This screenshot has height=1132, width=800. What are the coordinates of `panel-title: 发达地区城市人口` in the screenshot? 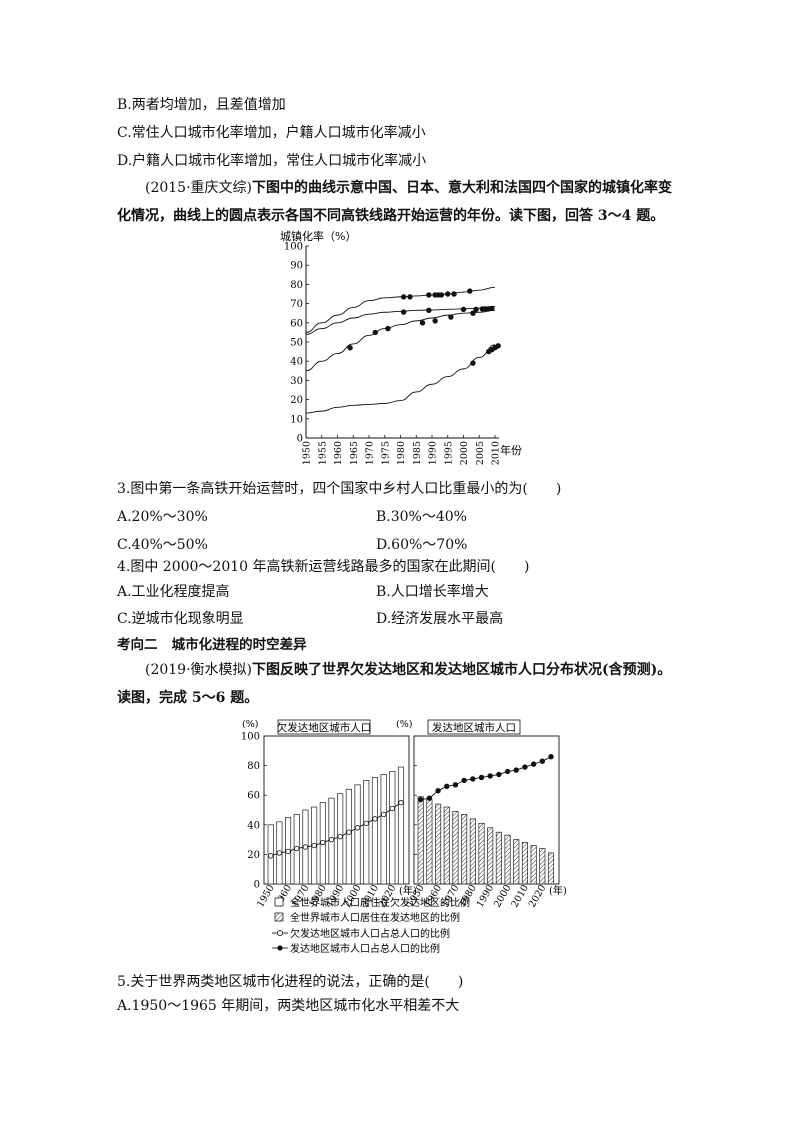 It's located at (474, 727).